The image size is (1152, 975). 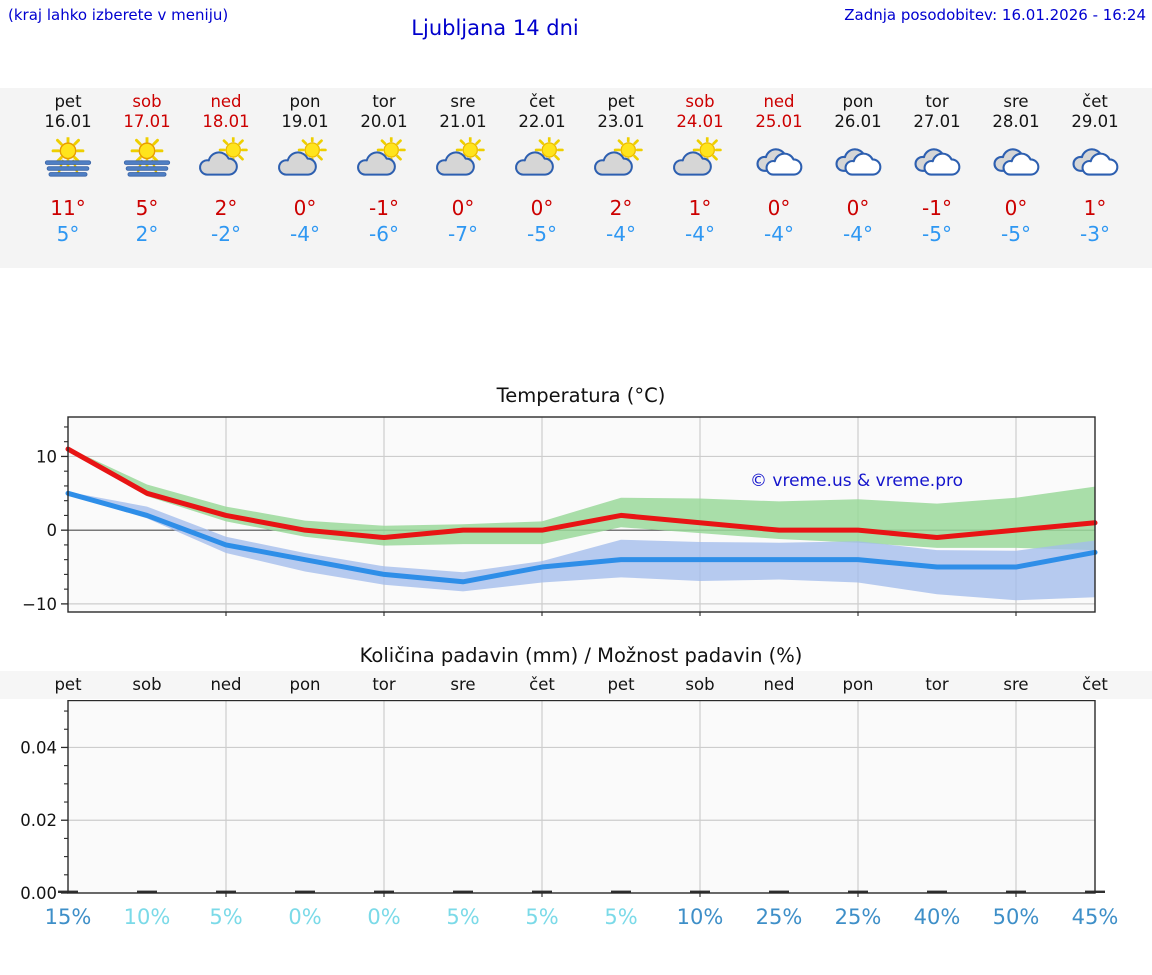 What do you see at coordinates (68, 208) in the screenshot?
I see `high-temp: 11°` at bounding box center [68, 208].